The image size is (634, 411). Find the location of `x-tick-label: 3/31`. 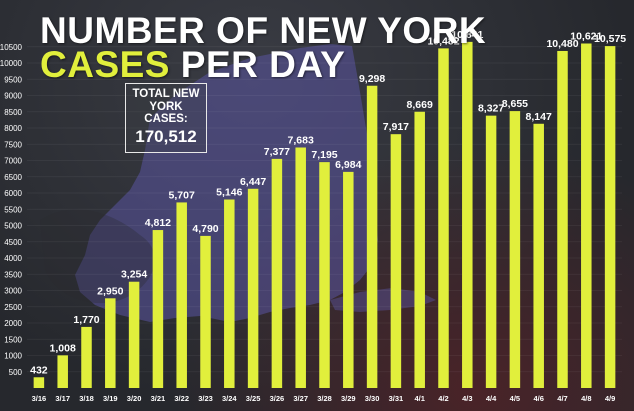

x-tick-label: 3/31 is located at coordinates (396, 398).